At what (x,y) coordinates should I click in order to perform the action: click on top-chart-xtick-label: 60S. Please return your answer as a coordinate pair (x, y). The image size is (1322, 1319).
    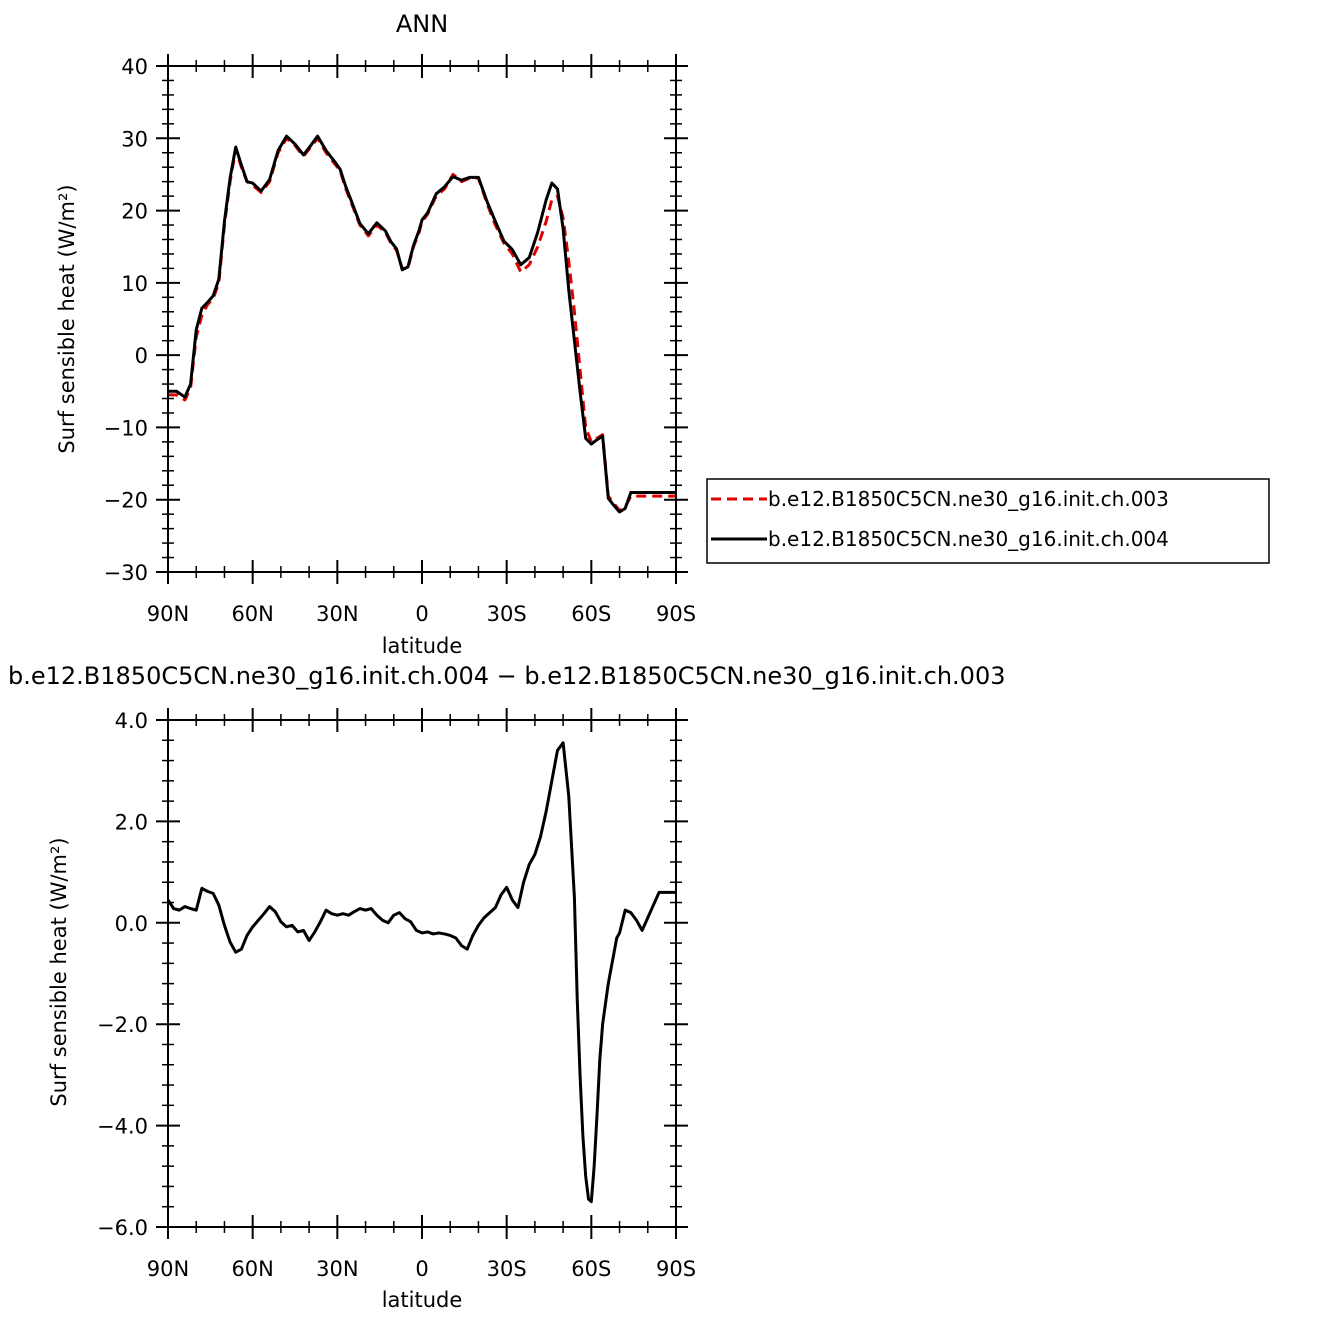
    Looking at the image, I should click on (591, 614).